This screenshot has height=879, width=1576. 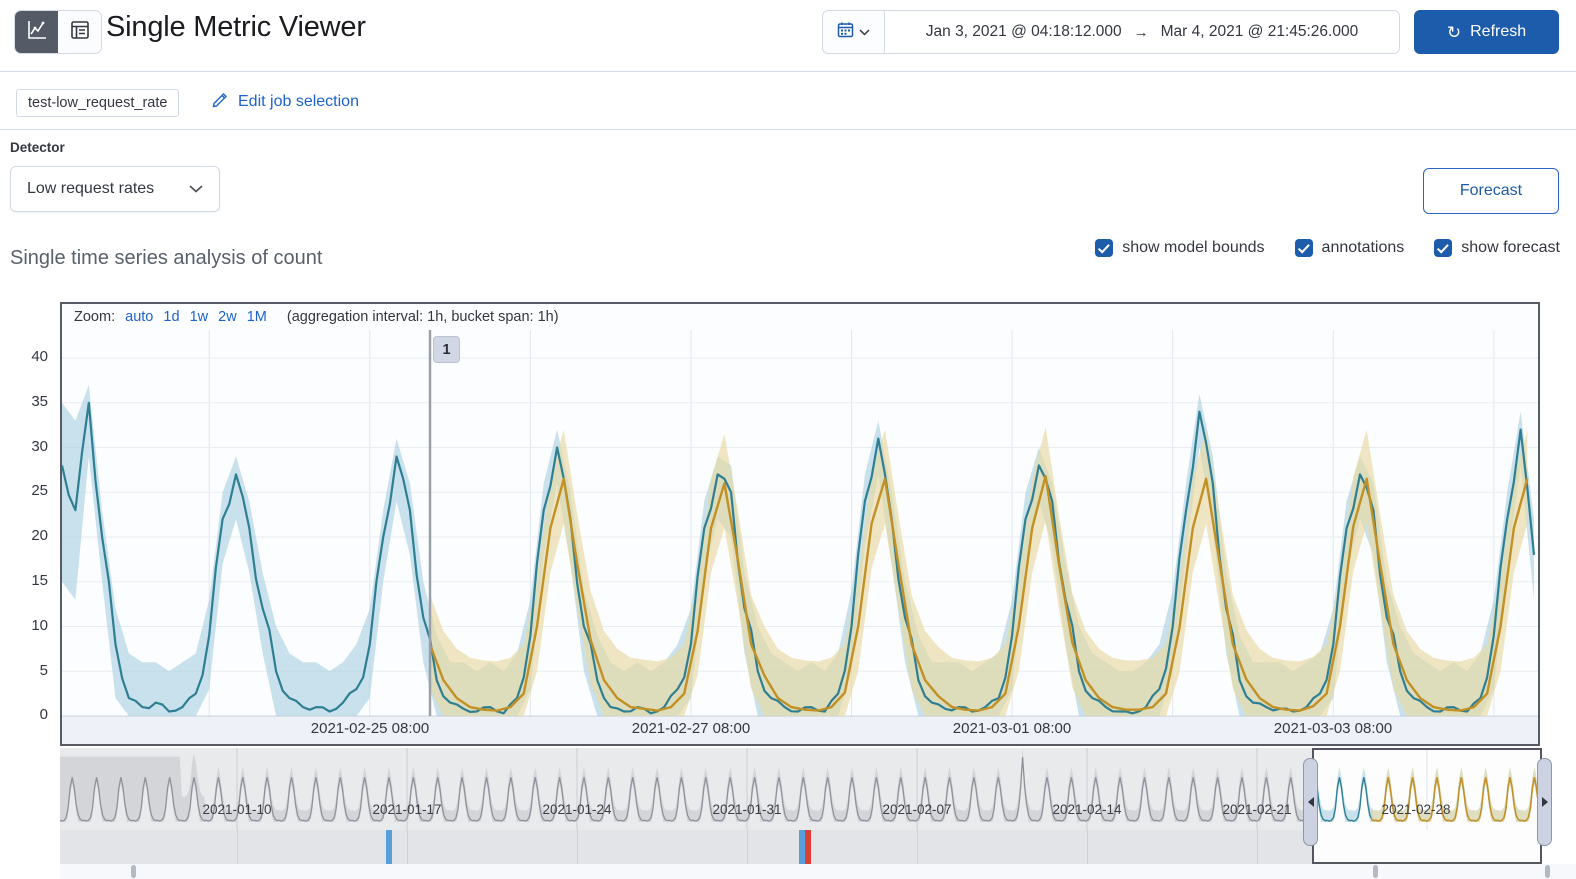 I want to click on header-divider, so click(x=788, y=71).